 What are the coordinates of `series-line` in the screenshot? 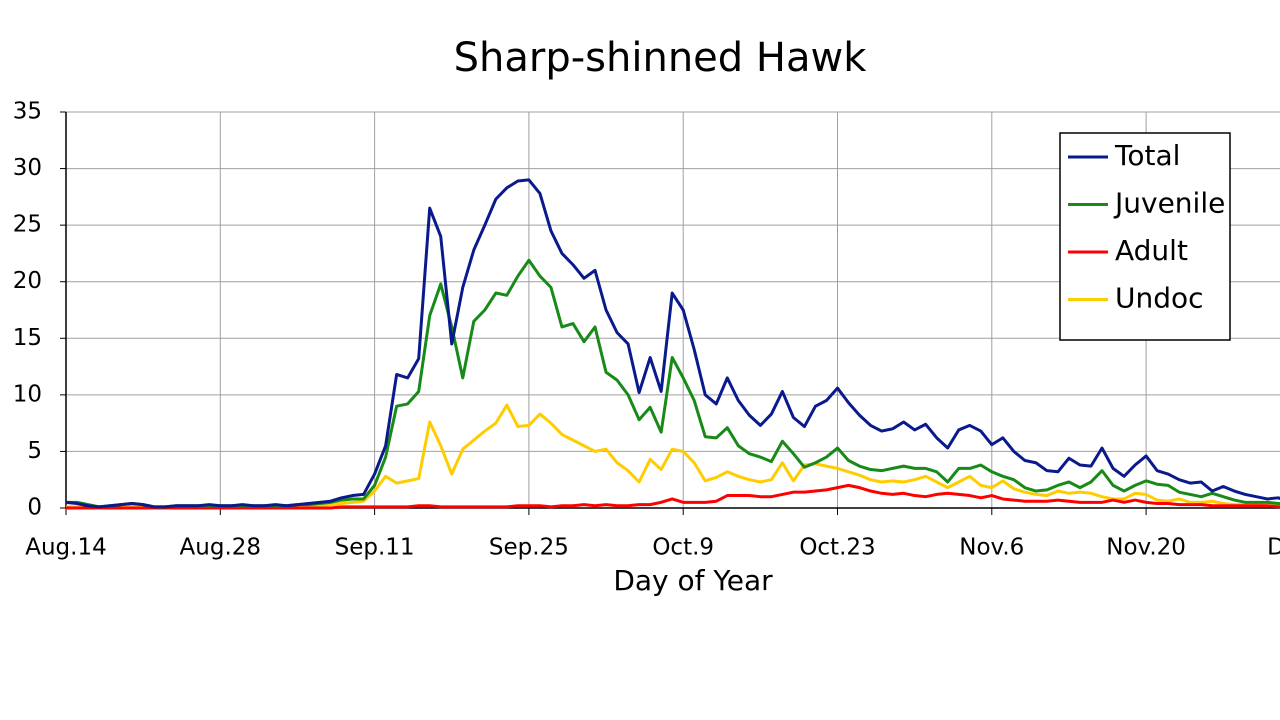 It's located at (673, 496).